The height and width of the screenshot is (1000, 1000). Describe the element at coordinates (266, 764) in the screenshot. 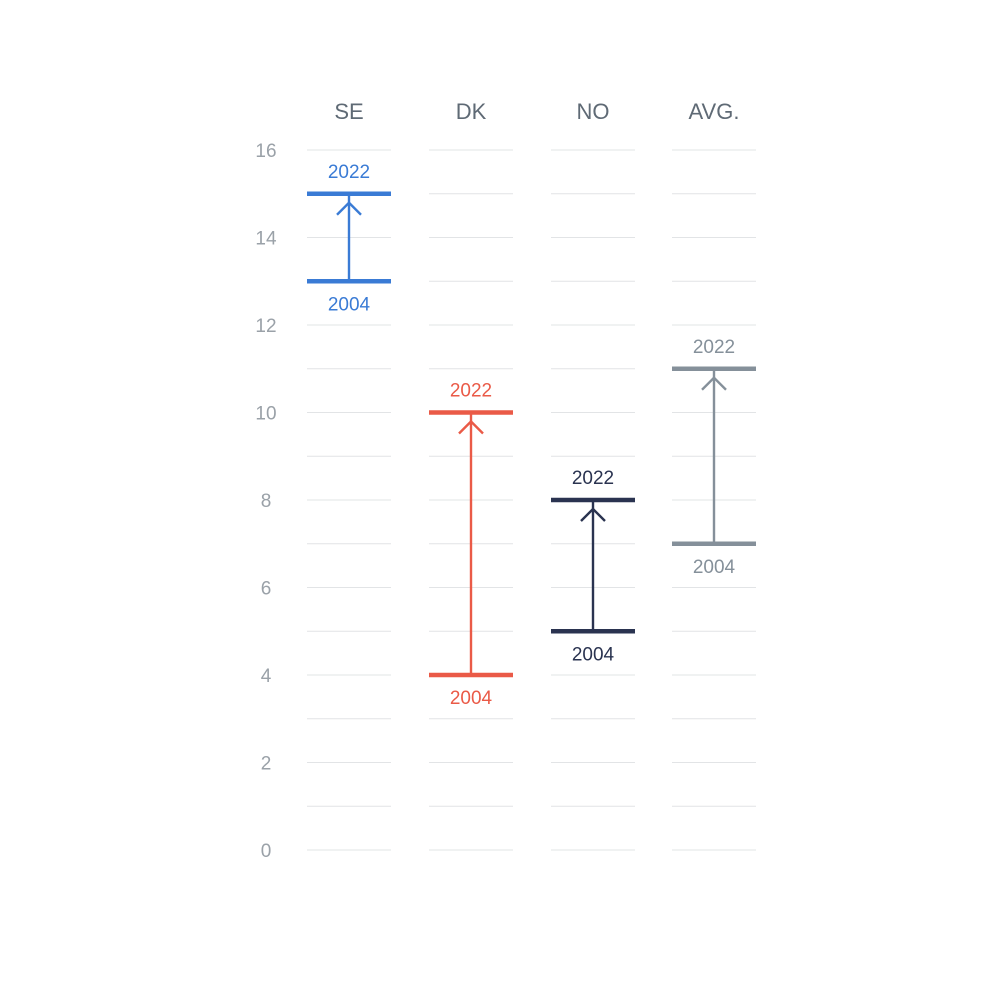

I see `y-tick-label: 2` at that location.